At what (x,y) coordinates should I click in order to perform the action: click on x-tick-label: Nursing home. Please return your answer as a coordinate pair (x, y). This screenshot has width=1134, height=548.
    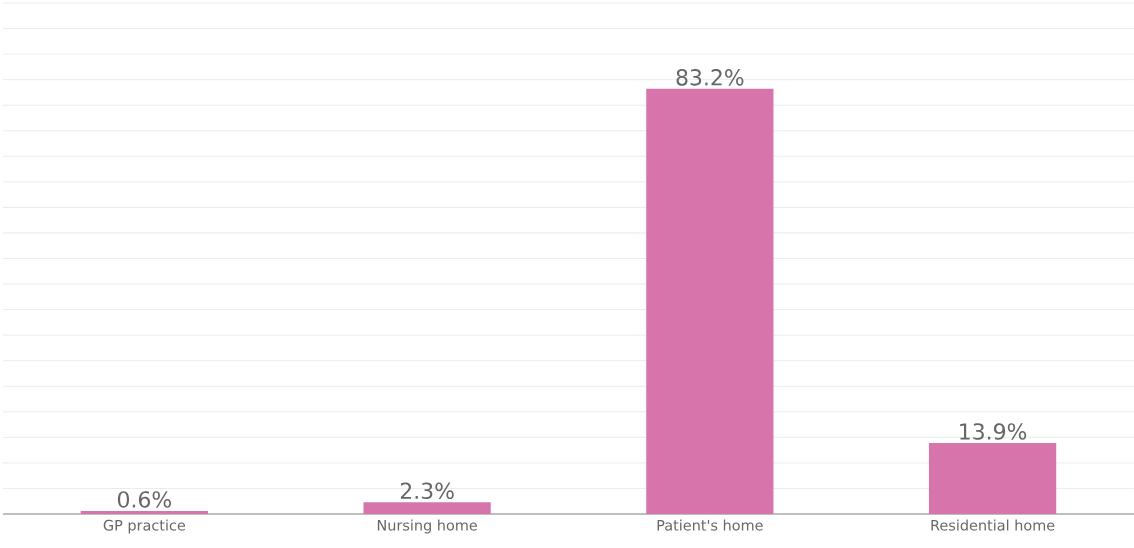
    Looking at the image, I should click on (427, 526).